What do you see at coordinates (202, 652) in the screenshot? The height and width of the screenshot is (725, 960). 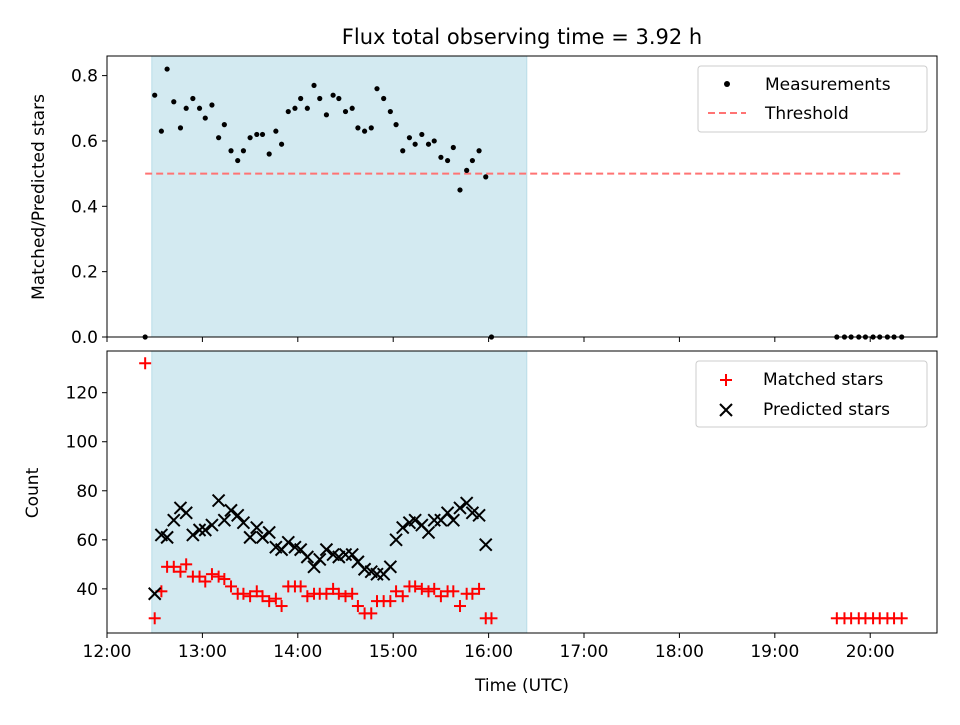 I see `x-tick-label: 13:00` at bounding box center [202, 652].